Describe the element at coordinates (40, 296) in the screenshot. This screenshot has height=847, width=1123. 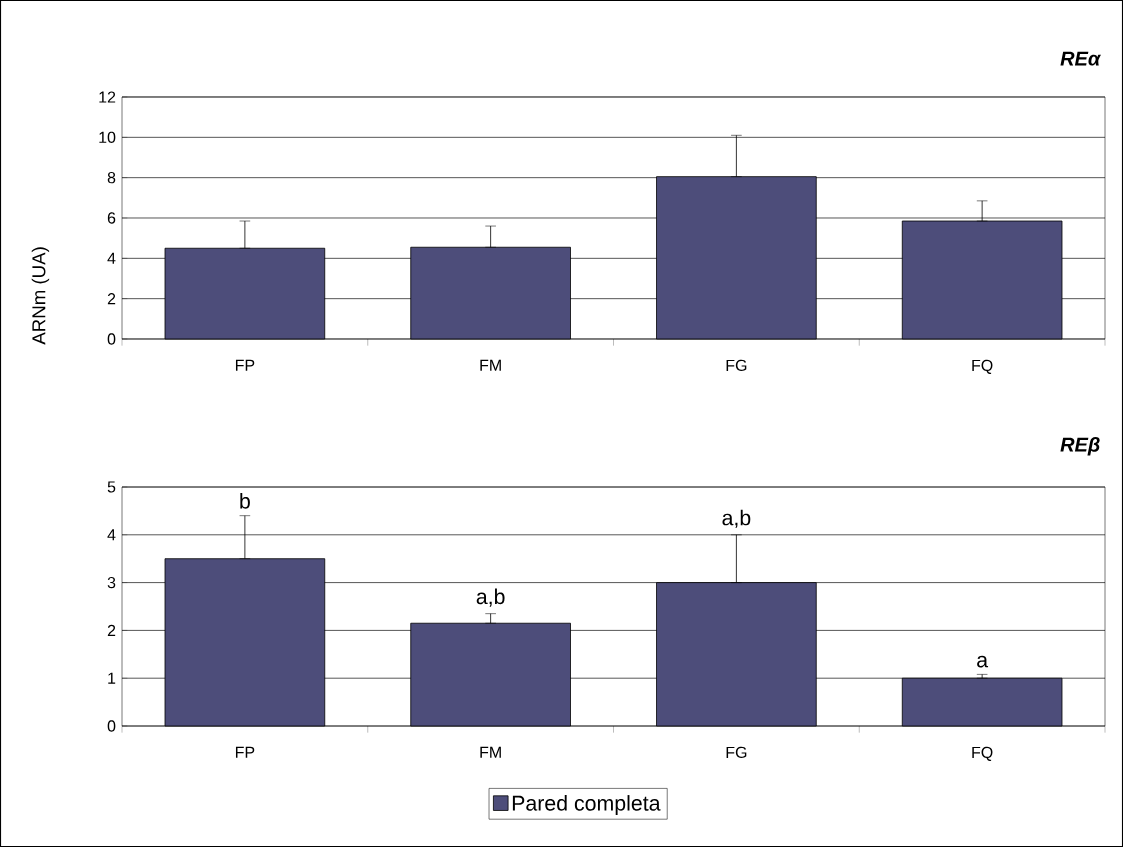
I see `y-axis-title: ARNm (UA)` at that location.